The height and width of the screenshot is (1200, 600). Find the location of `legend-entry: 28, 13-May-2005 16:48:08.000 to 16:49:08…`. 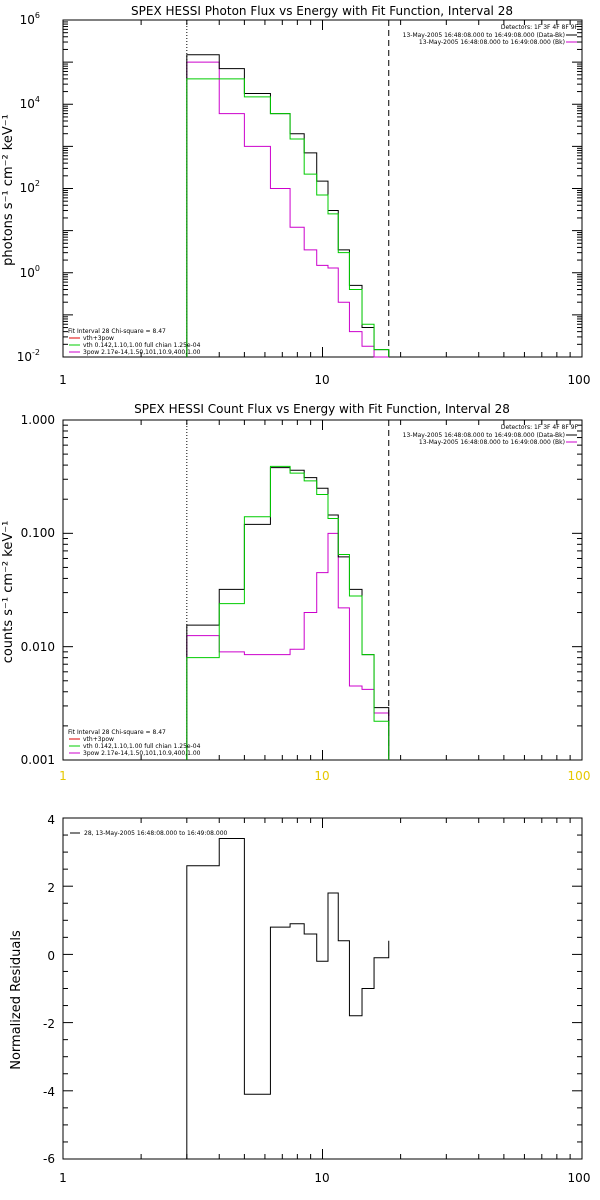

legend-entry: 28, 13-May-2005 16:48:08.000 to 16:49:08… is located at coordinates (156, 833).